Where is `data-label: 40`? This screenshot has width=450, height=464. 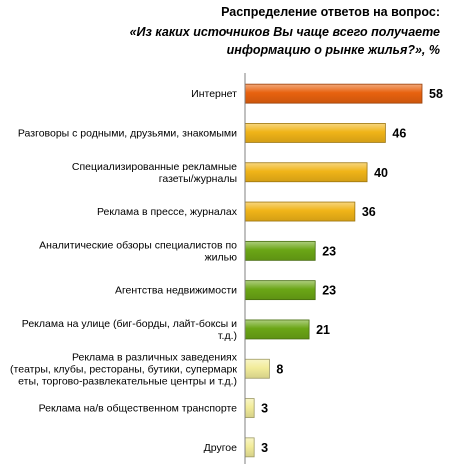
data-label: 40 is located at coordinates (381, 173).